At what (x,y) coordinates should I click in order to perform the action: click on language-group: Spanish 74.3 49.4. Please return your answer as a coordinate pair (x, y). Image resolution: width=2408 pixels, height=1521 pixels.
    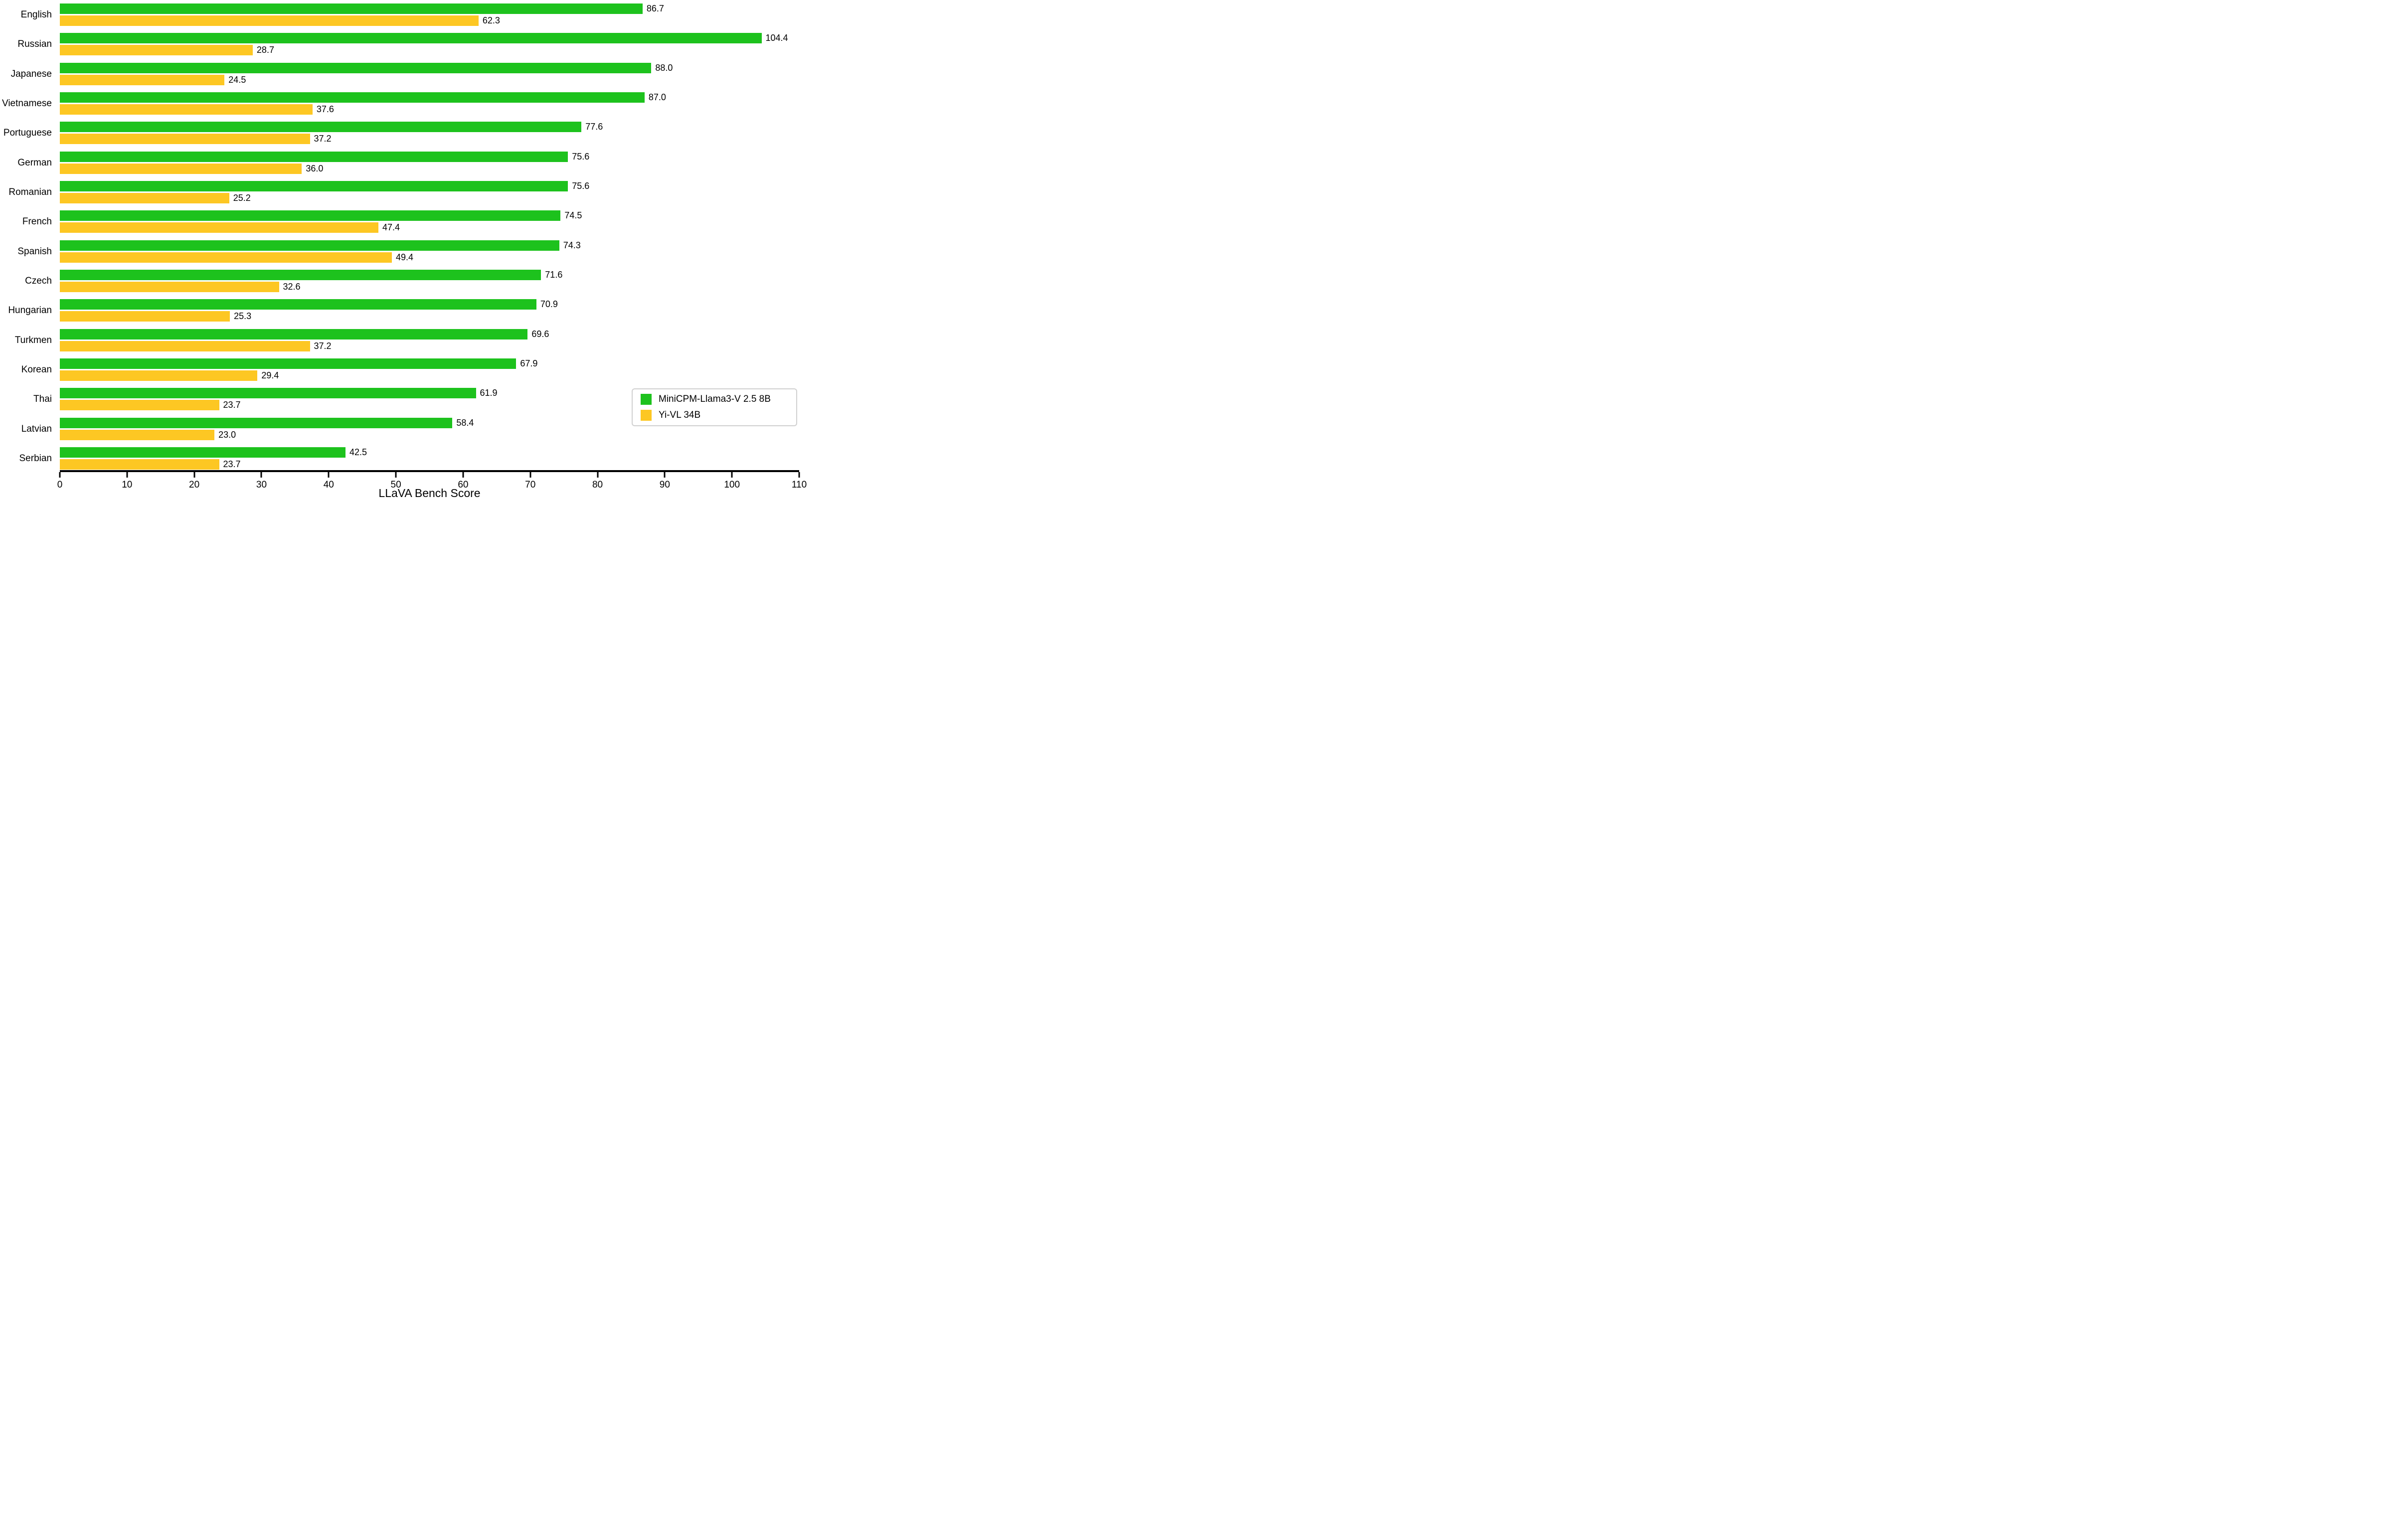
    Looking at the image, I should click on (408, 255).